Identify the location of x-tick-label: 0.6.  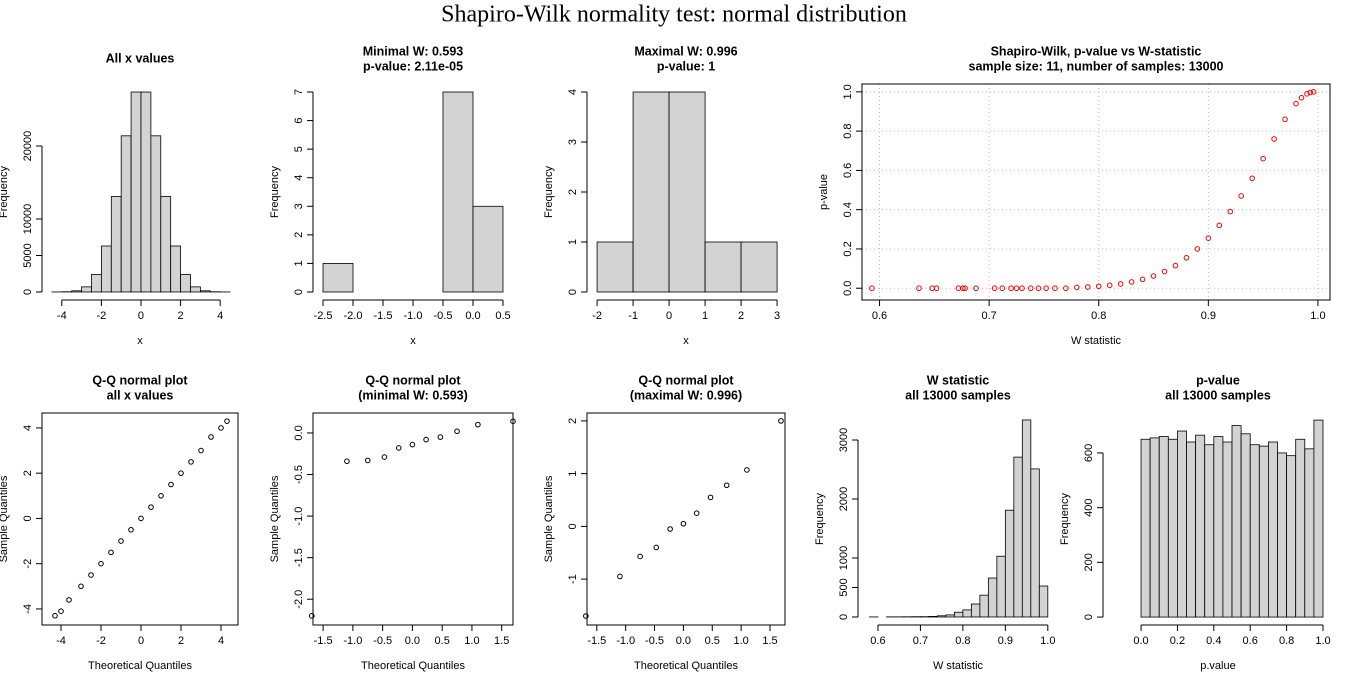
(877, 641).